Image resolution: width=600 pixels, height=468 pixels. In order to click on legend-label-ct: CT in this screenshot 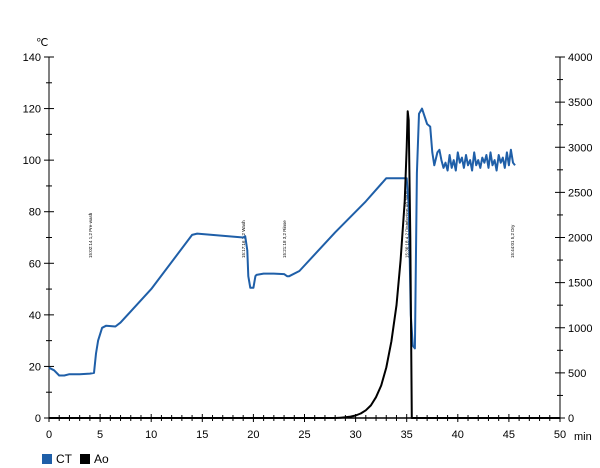, I will do `click(64, 459)`.